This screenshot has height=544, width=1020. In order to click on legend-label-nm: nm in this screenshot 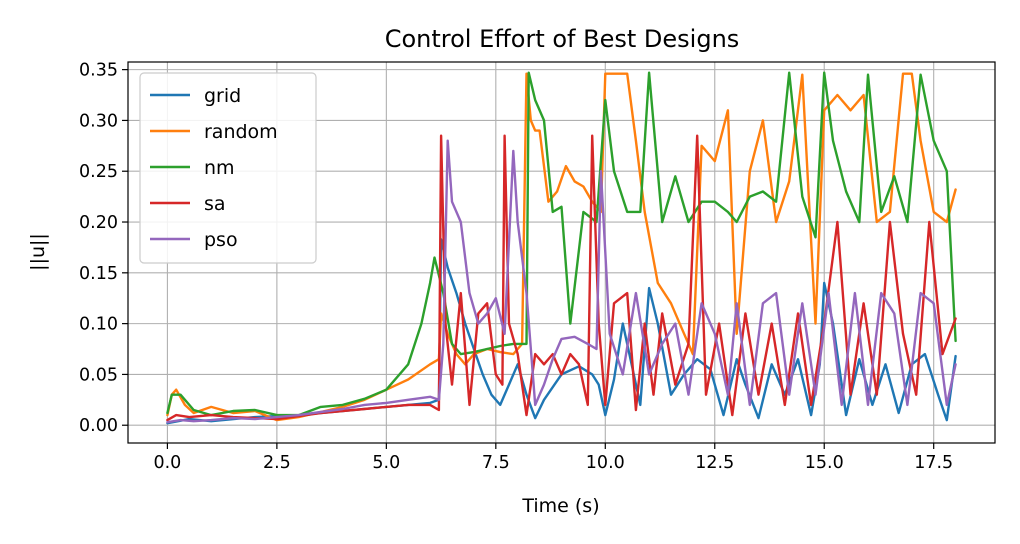, I will do `click(219, 168)`.